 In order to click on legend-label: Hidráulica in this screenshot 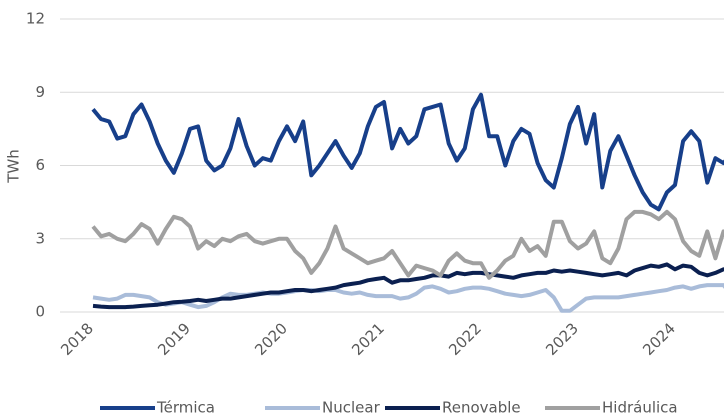, I will do `click(640, 408)`.